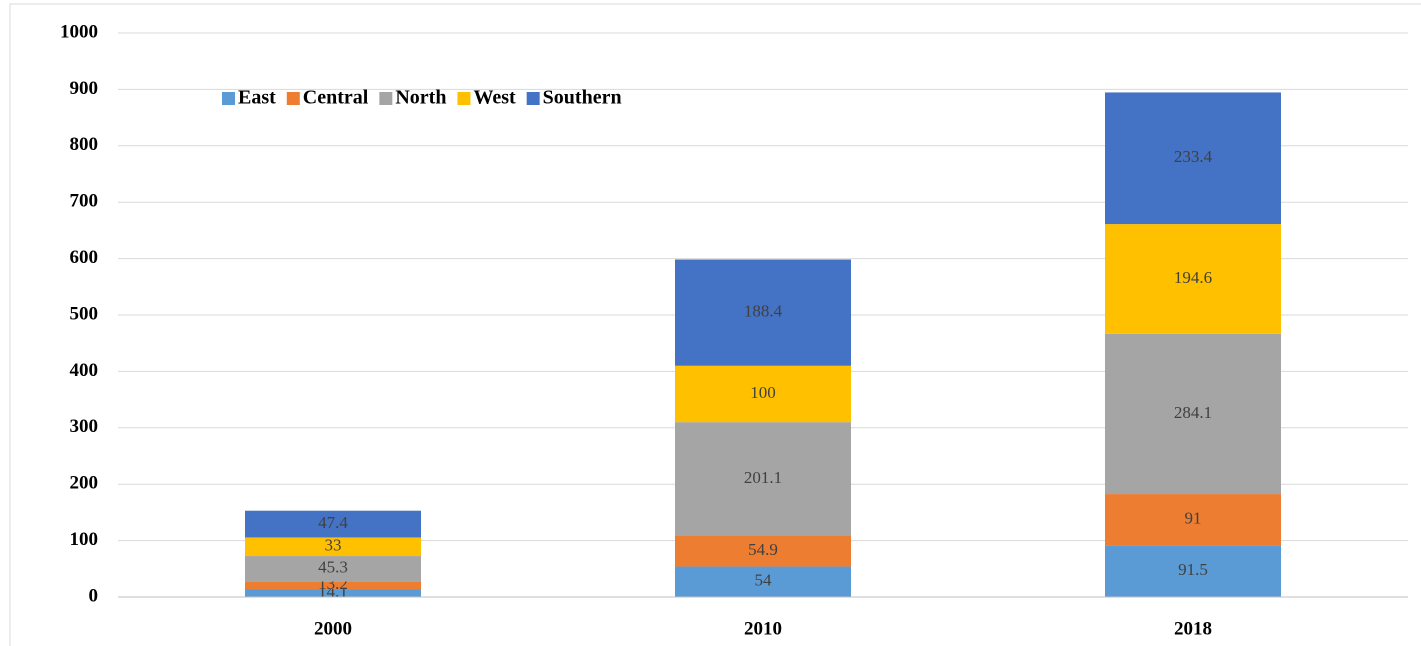 The width and height of the screenshot is (1421, 646). I want to click on y-tick-label: 400, so click(84, 370).